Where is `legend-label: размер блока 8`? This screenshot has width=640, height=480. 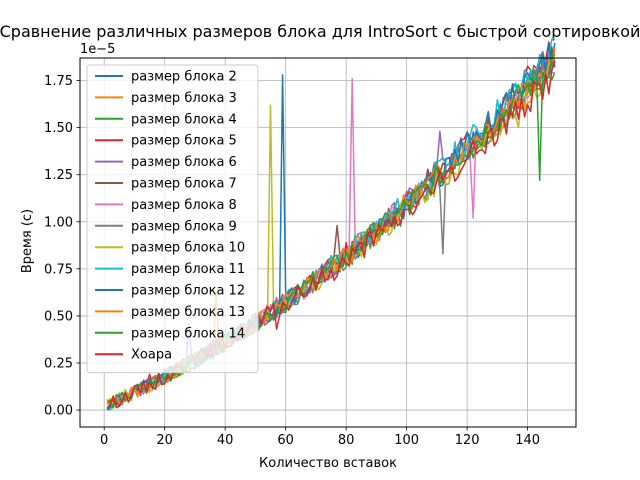
legend-label: размер блока 8 is located at coordinates (184, 205).